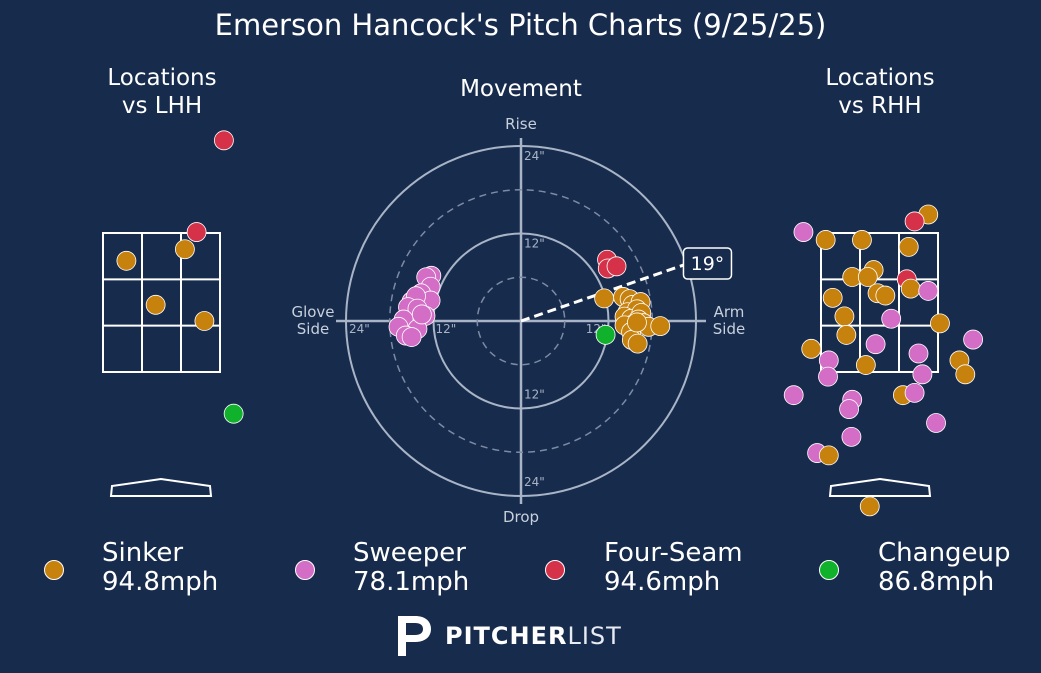 The height and width of the screenshot is (673, 1041). Describe the element at coordinates (534, 482) in the screenshot. I see `ring-label-bottom-outer: 24"` at that location.